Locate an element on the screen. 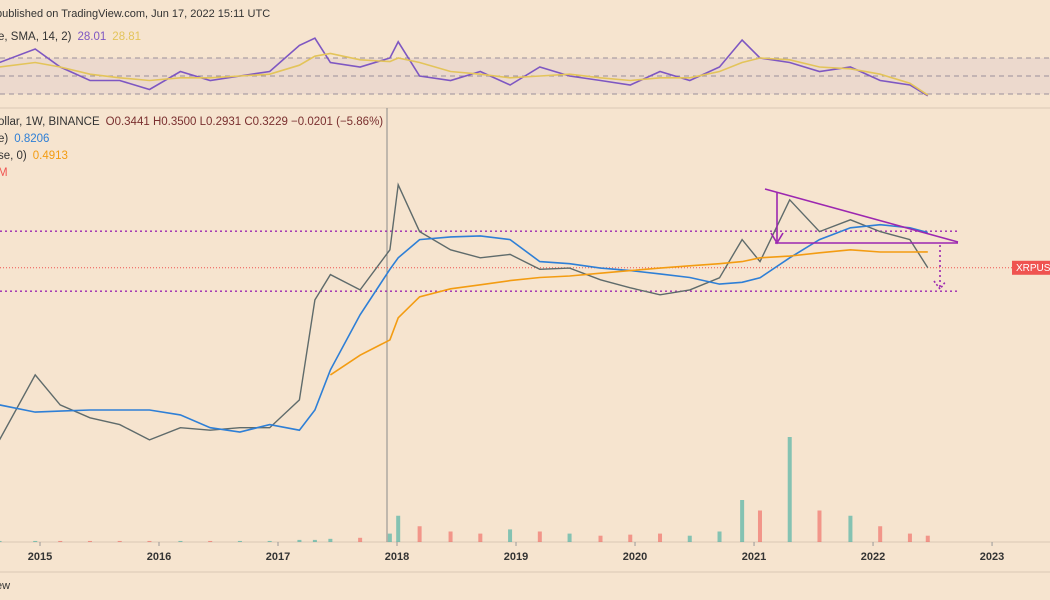 The height and width of the screenshot is (600, 1050). trendline is located at coordinates (861, 215).